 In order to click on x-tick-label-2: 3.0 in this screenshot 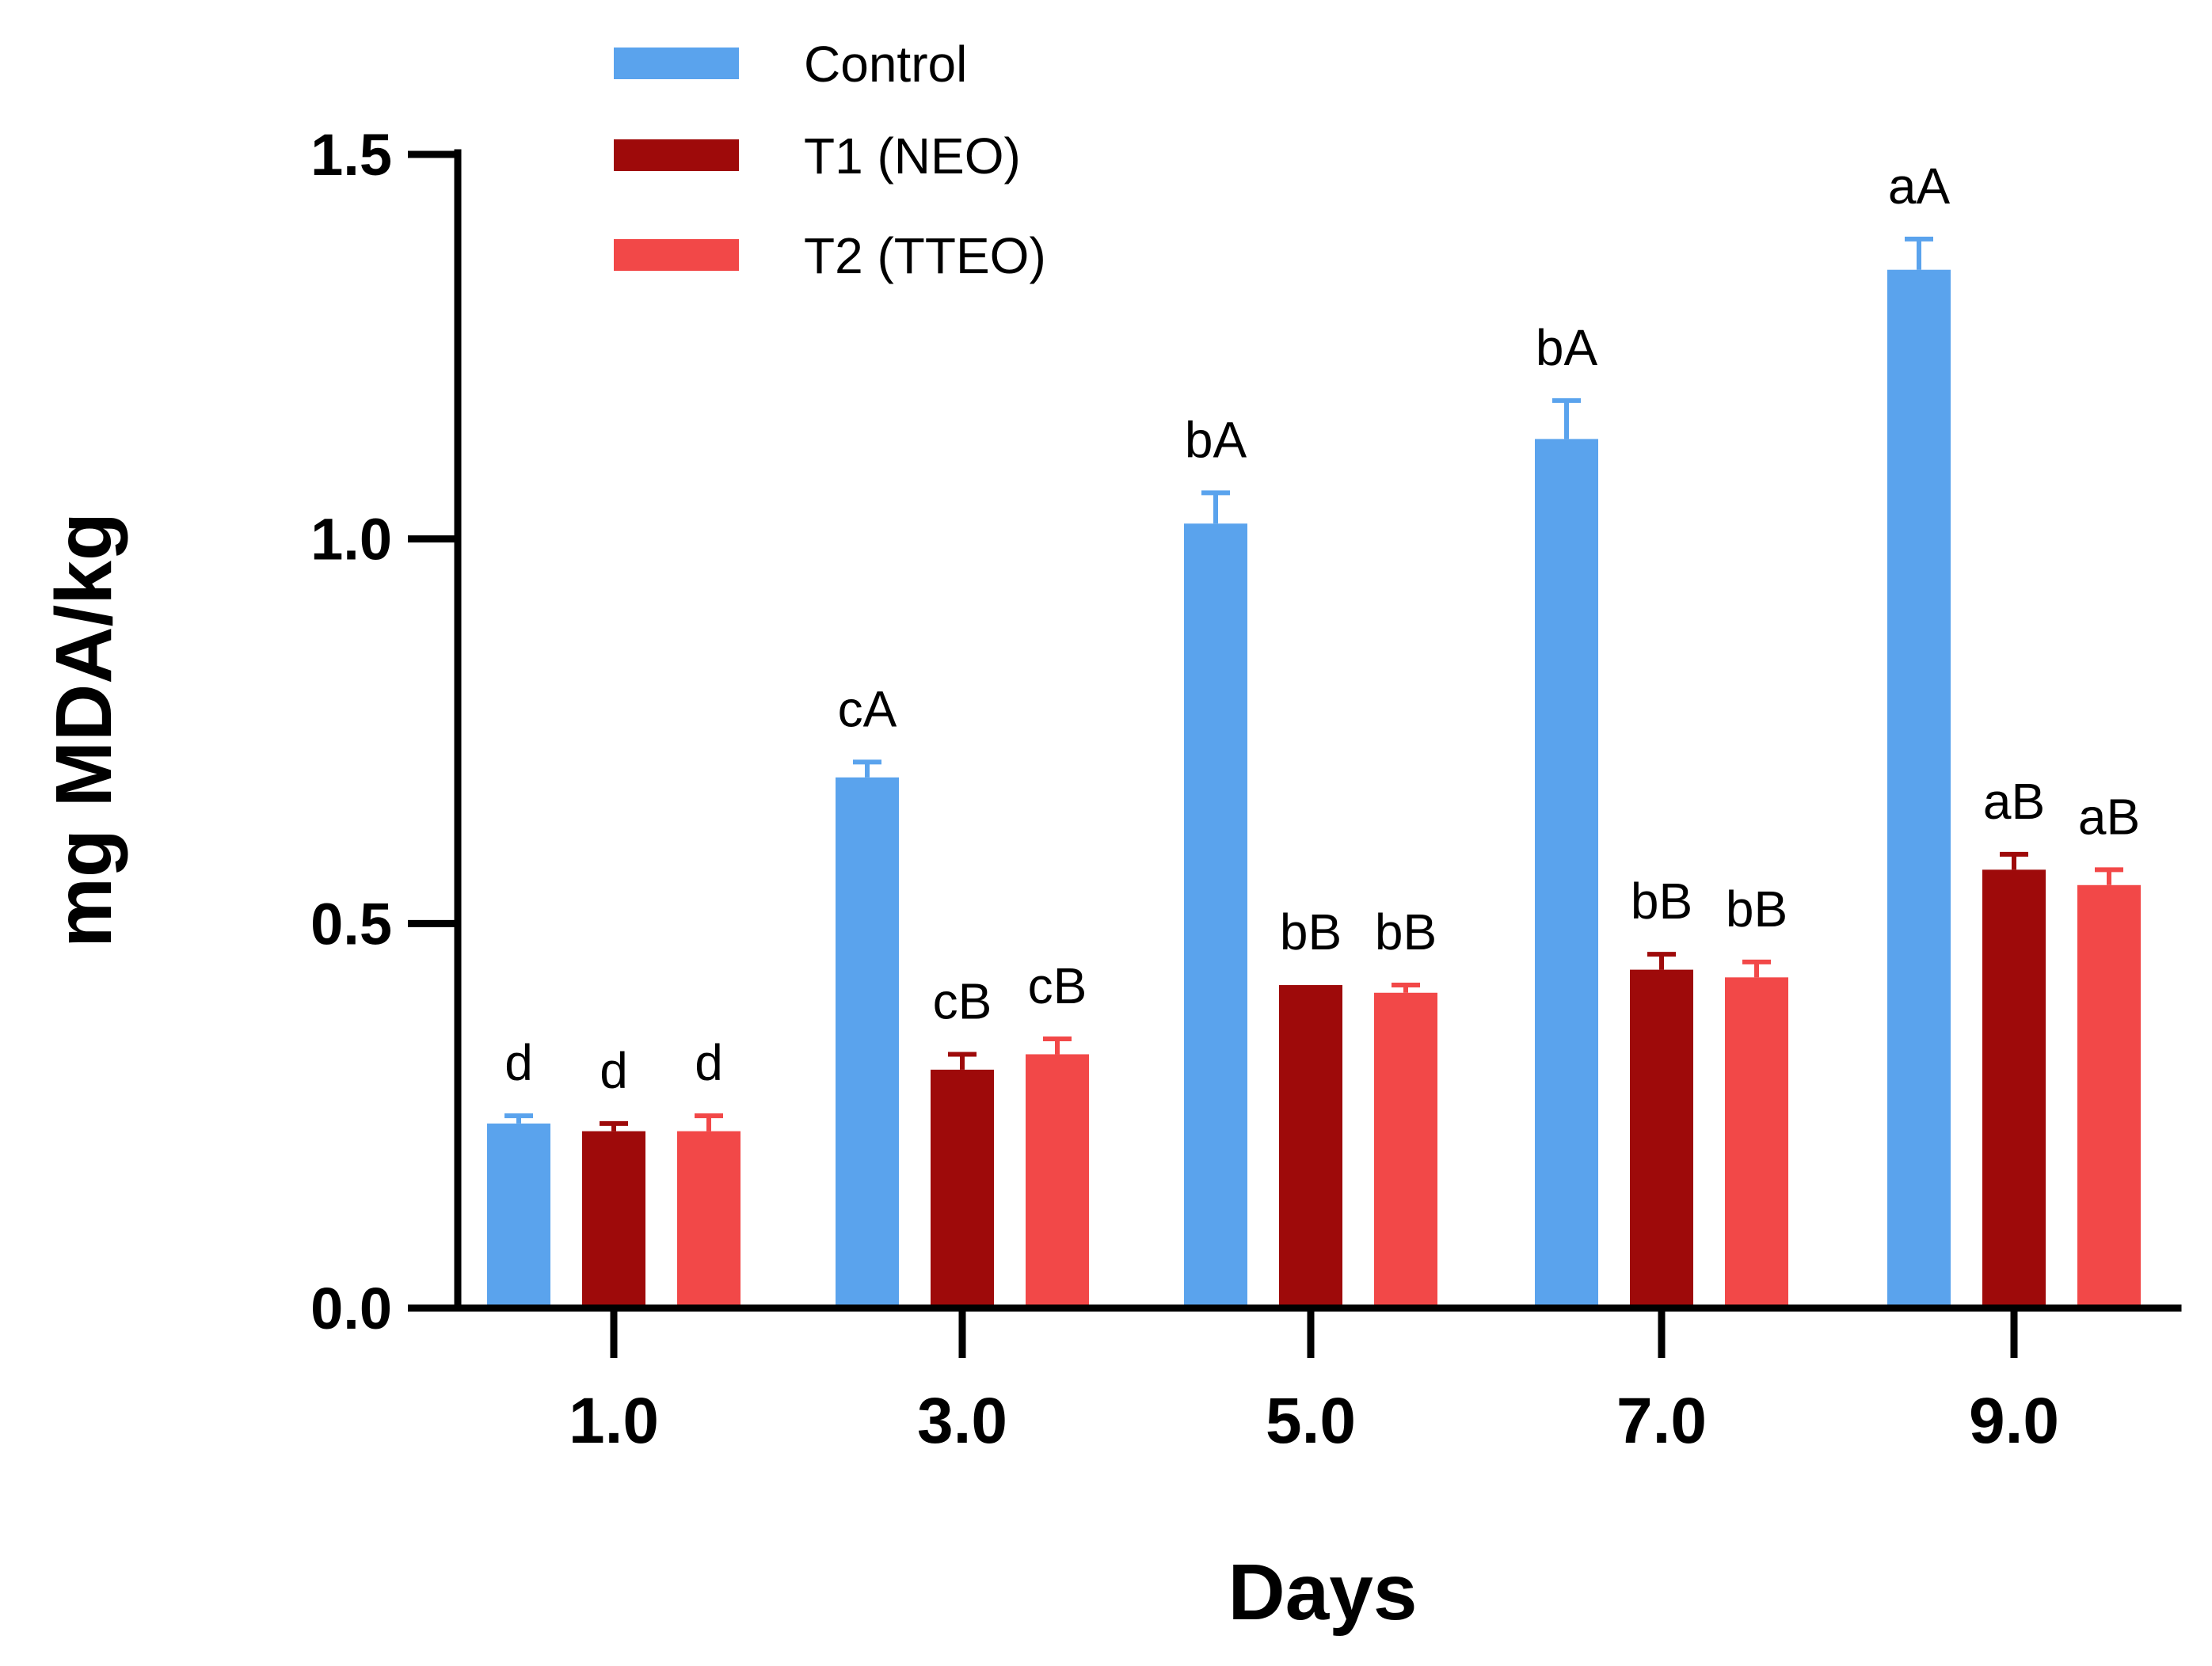, I will do `click(962, 1421)`.